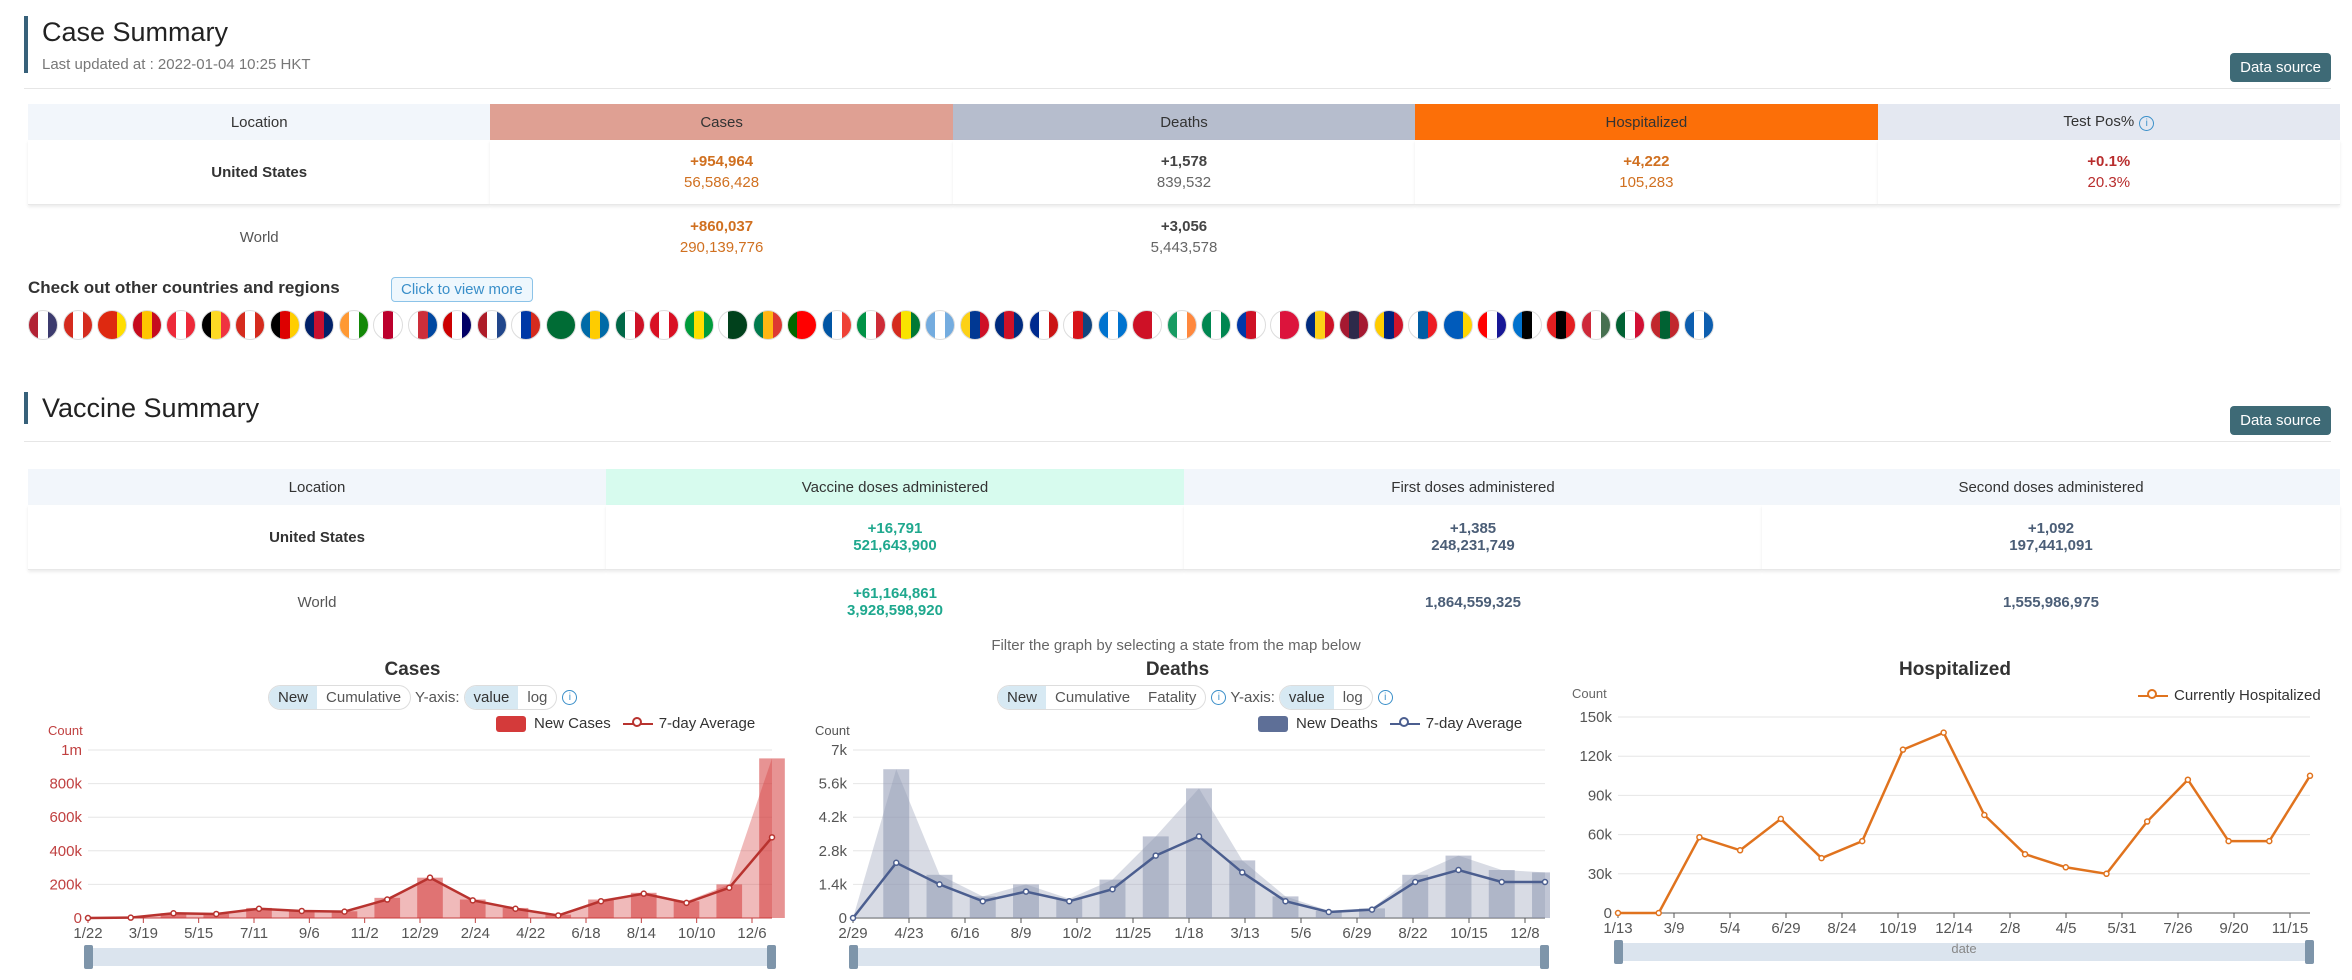  Describe the element at coordinates (491, 325) in the screenshot. I see `netherlands-flag` at that location.